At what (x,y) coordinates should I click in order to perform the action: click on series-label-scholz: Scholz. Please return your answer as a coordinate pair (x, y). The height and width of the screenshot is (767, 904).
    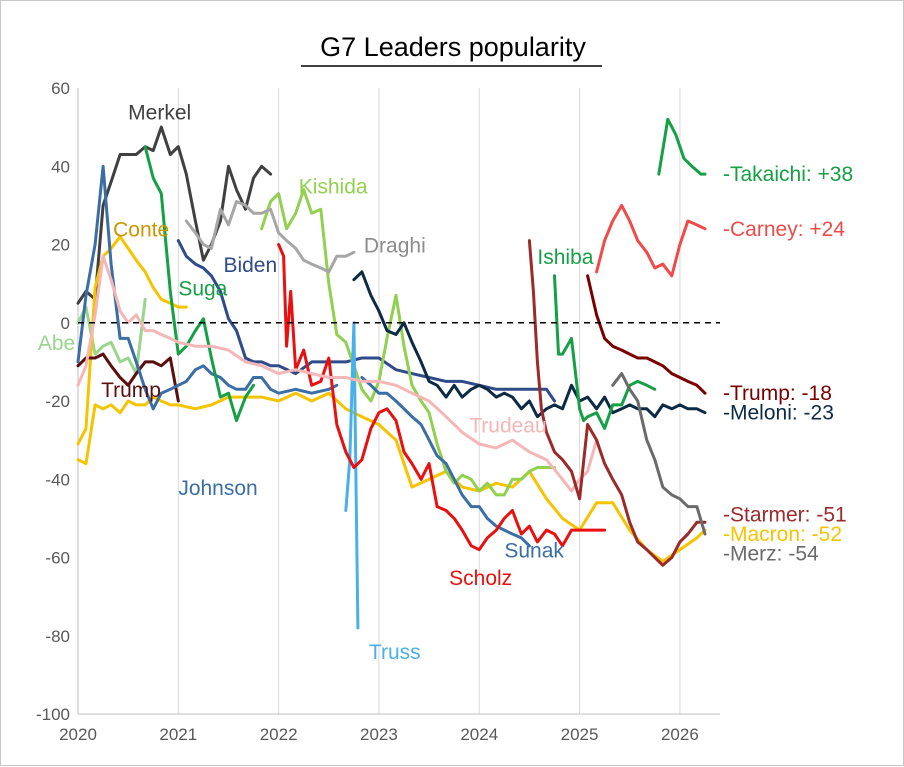
    Looking at the image, I should click on (480, 578).